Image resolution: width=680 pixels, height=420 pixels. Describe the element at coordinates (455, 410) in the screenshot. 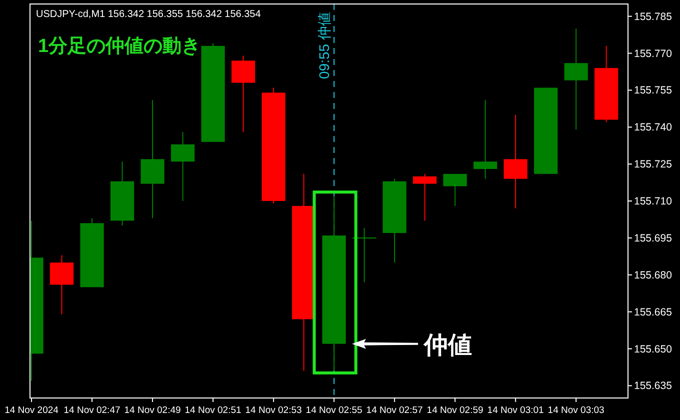

I see `x-tick-label: 14 Nov 02:59` at that location.